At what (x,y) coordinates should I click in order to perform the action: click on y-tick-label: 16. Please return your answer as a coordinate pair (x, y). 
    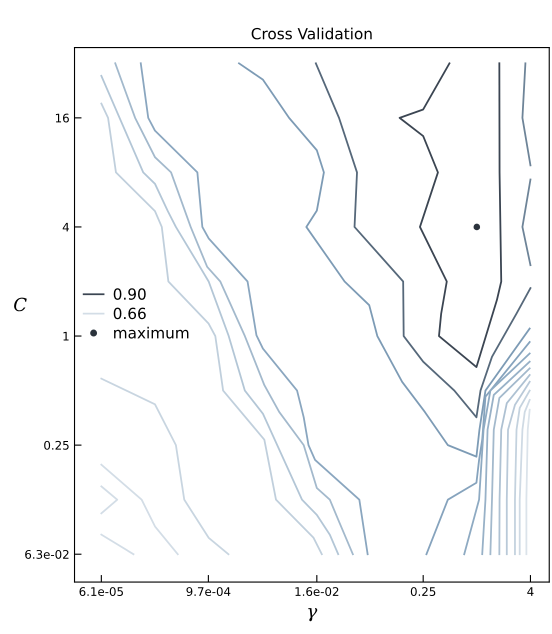
    Looking at the image, I should click on (62, 118).